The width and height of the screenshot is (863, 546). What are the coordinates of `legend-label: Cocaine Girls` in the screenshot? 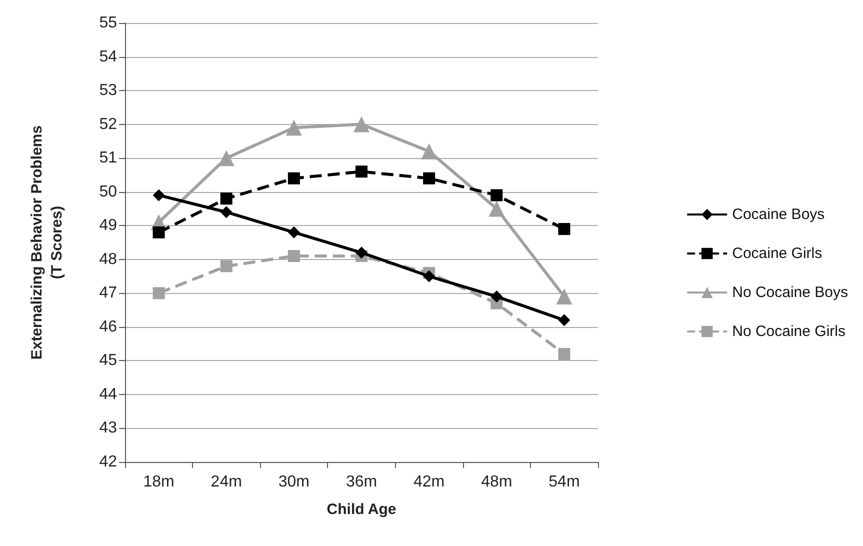 It's located at (777, 253).